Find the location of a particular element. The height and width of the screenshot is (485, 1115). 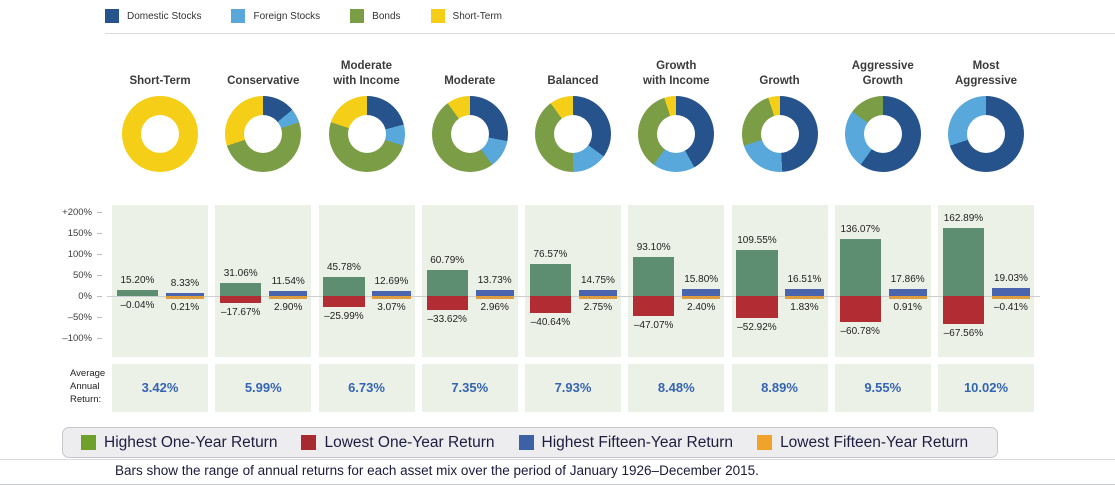

legend-item-label: Lowest One-Year Return is located at coordinates (409, 442).